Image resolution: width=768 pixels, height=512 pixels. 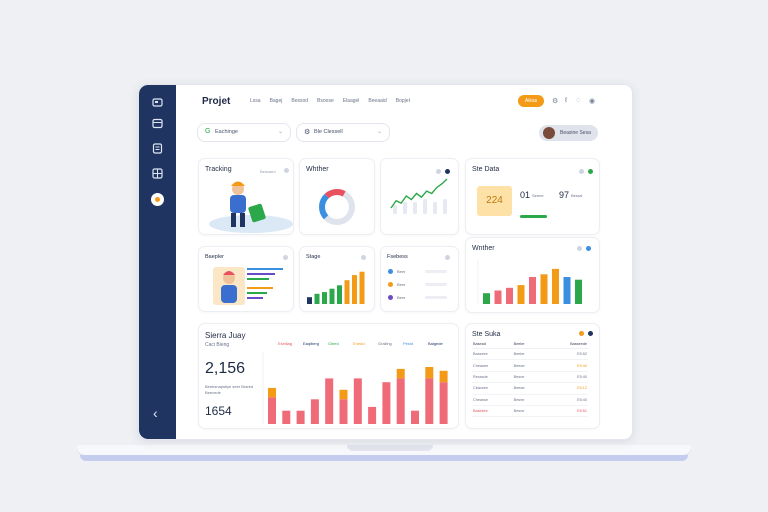 What do you see at coordinates (343, 132) in the screenshot?
I see `filter-select-2: ⚙ Ble Clessell ⌄` at bounding box center [343, 132].